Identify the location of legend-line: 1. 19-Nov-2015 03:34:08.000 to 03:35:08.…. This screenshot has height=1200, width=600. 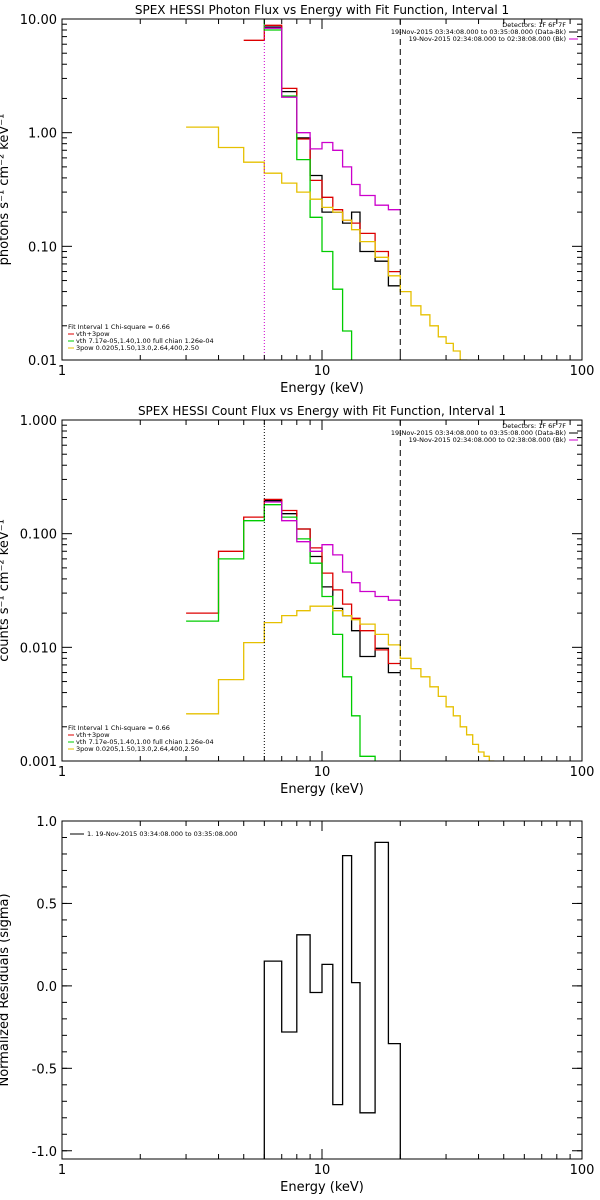
(162, 834).